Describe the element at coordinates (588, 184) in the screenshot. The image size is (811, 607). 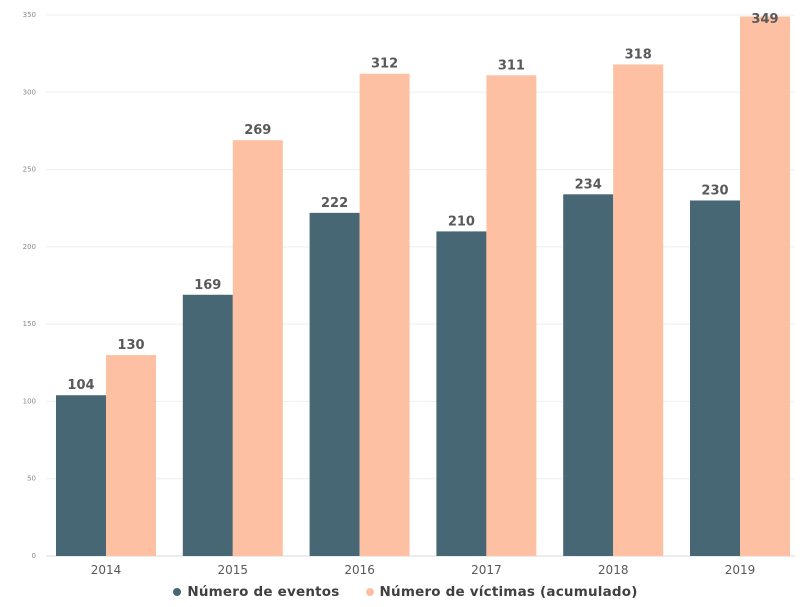
I see `data-label: 234` at that location.